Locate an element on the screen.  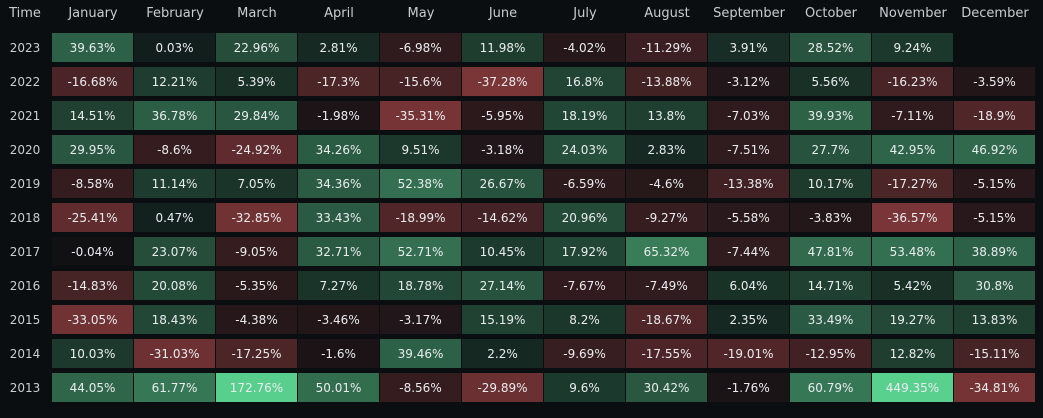
heatmap-cell-2014-february: -31.03% is located at coordinates (175, 354).